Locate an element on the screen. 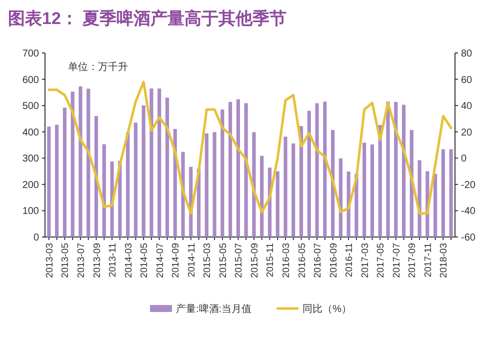 This screenshot has height=362, width=500. y-tick-label: 200 is located at coordinates (31, 185).